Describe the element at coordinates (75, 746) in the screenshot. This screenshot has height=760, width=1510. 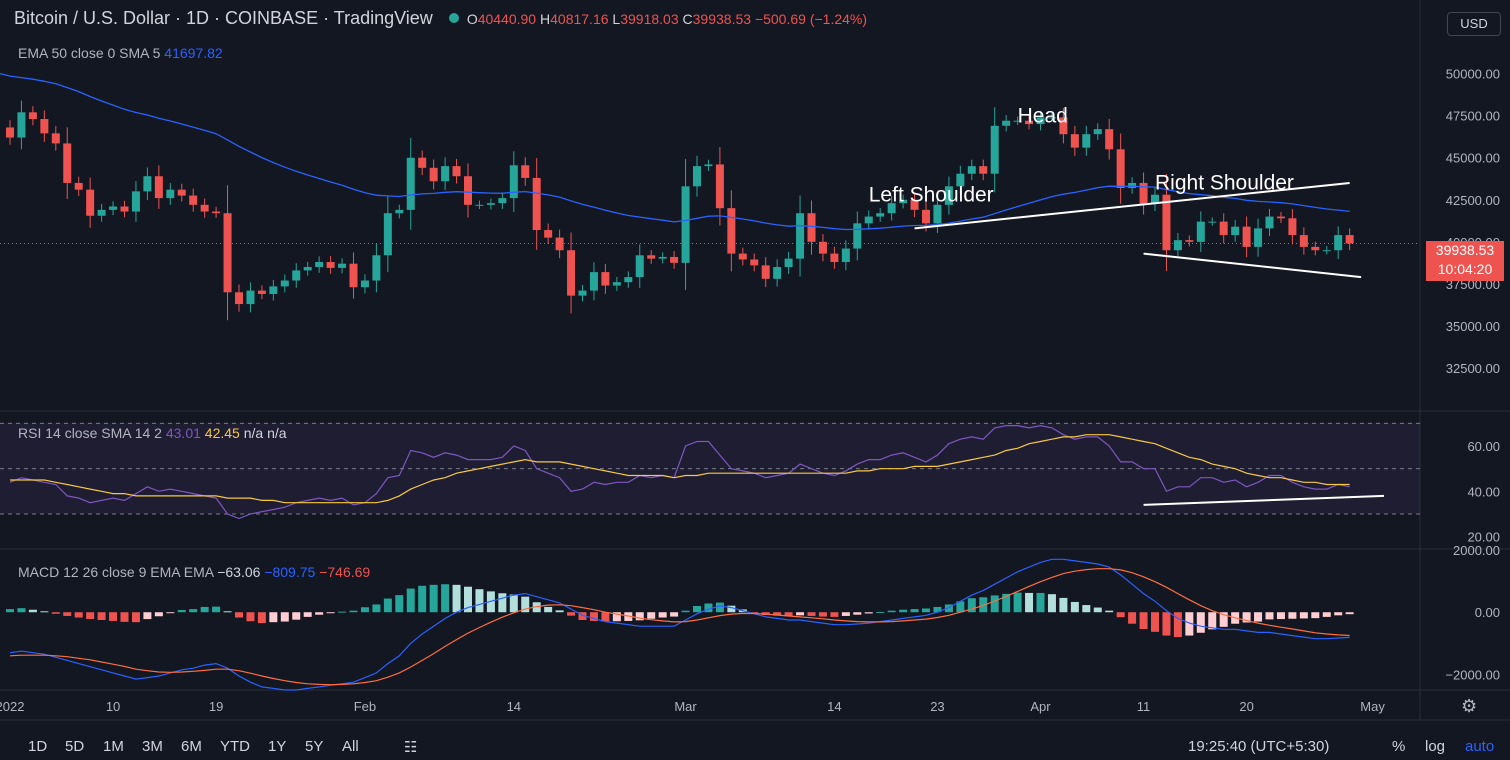
I see `range-5d-button: 5D` at that location.